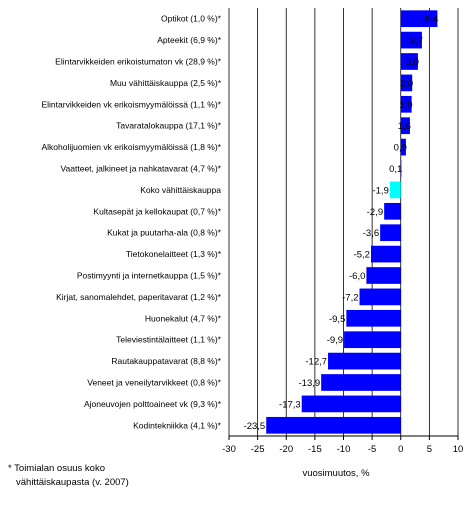 The image size is (466, 508). What do you see at coordinates (189, 40) in the screenshot?
I see `category-label: Apteekit (6,9 %)*` at bounding box center [189, 40].